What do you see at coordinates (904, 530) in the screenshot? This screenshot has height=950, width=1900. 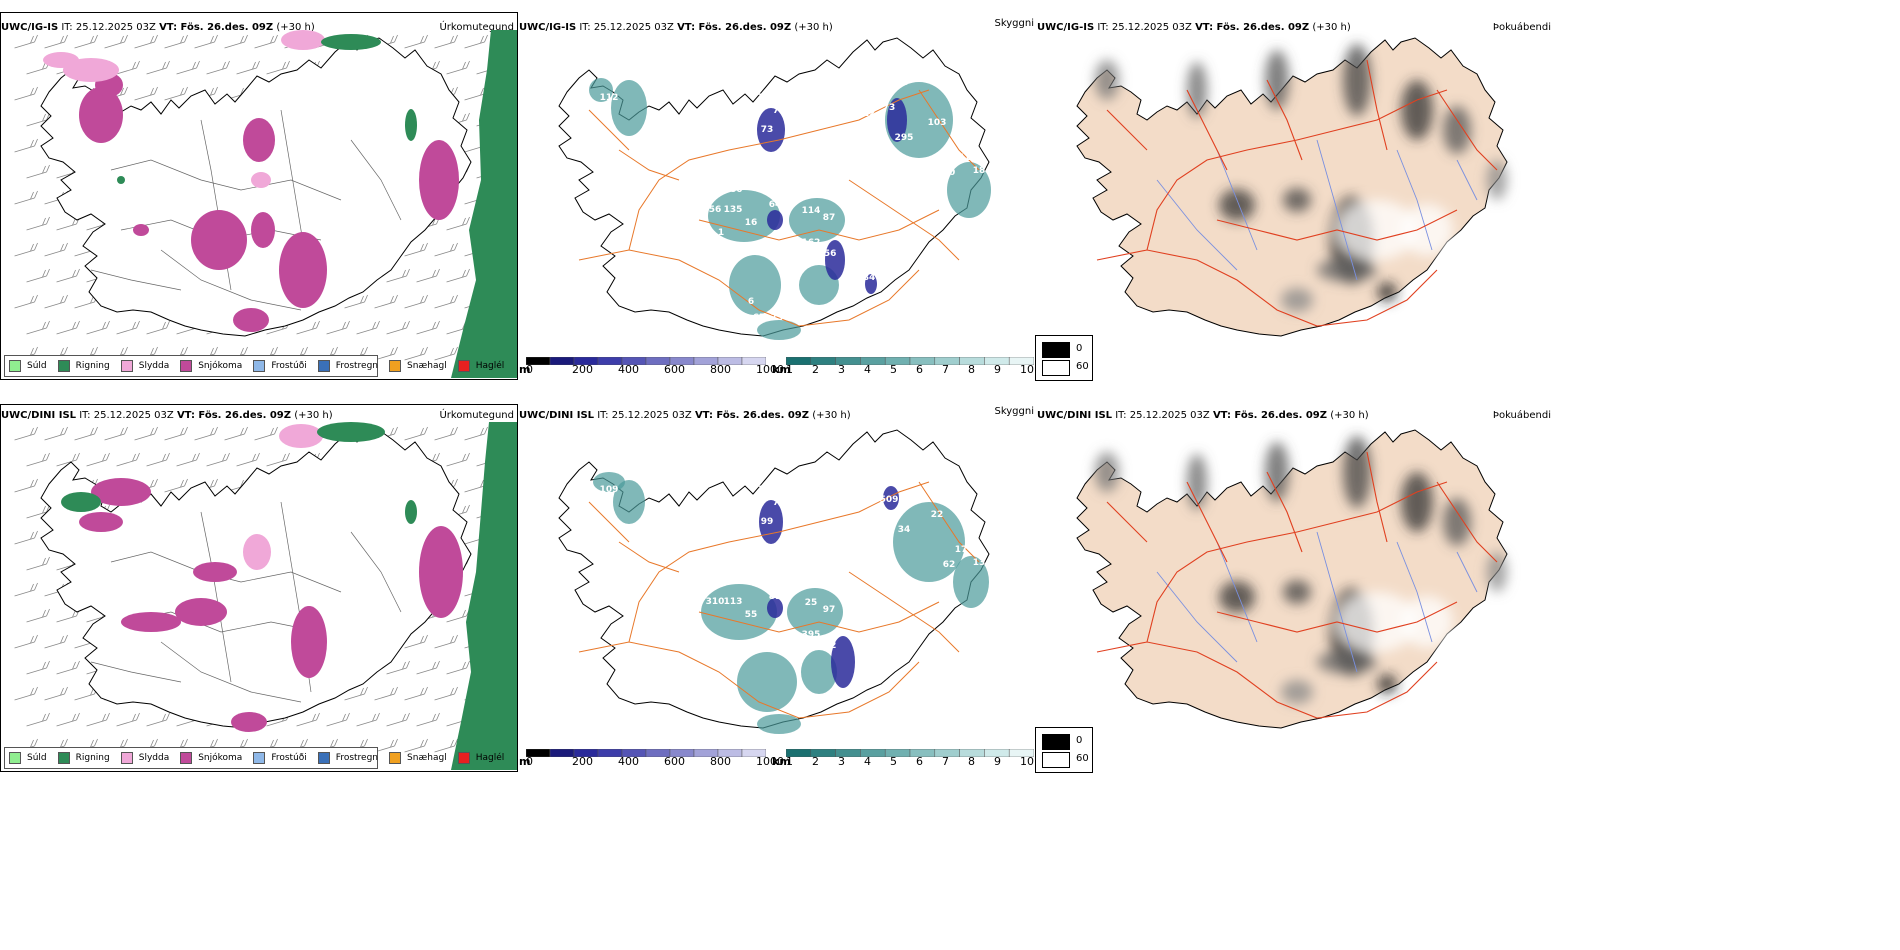 I see `ceiling-label: 34` at bounding box center [904, 530].